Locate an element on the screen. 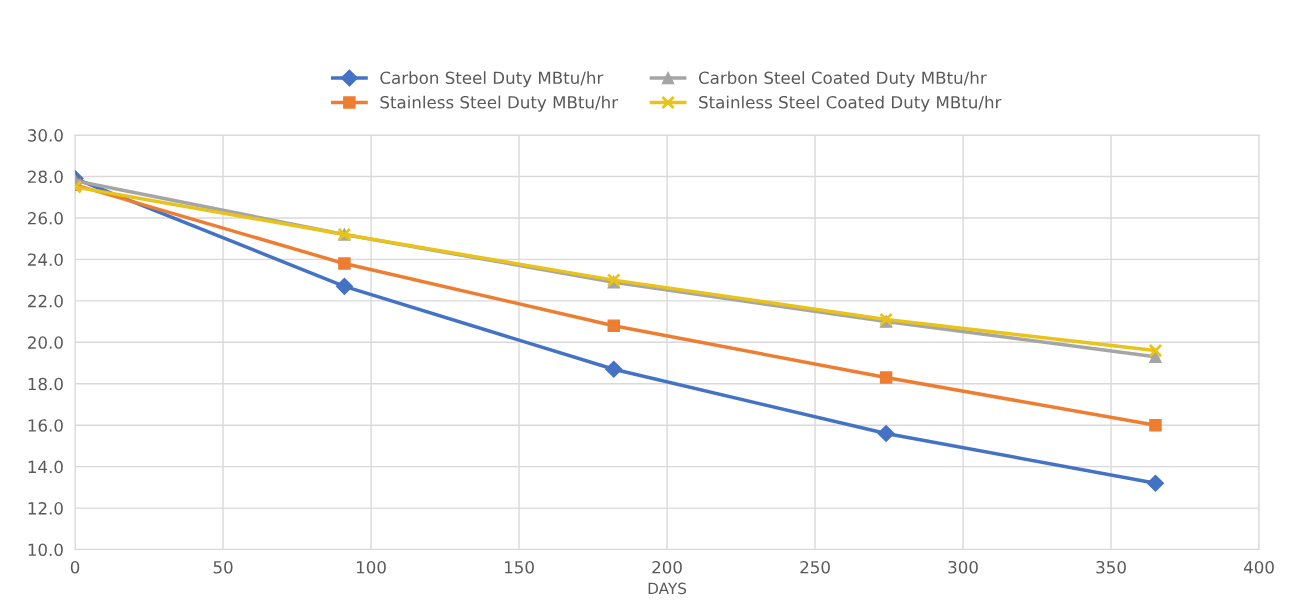 This screenshot has height=614, width=1294. y-tick-label: 20.0 is located at coordinates (45, 342).